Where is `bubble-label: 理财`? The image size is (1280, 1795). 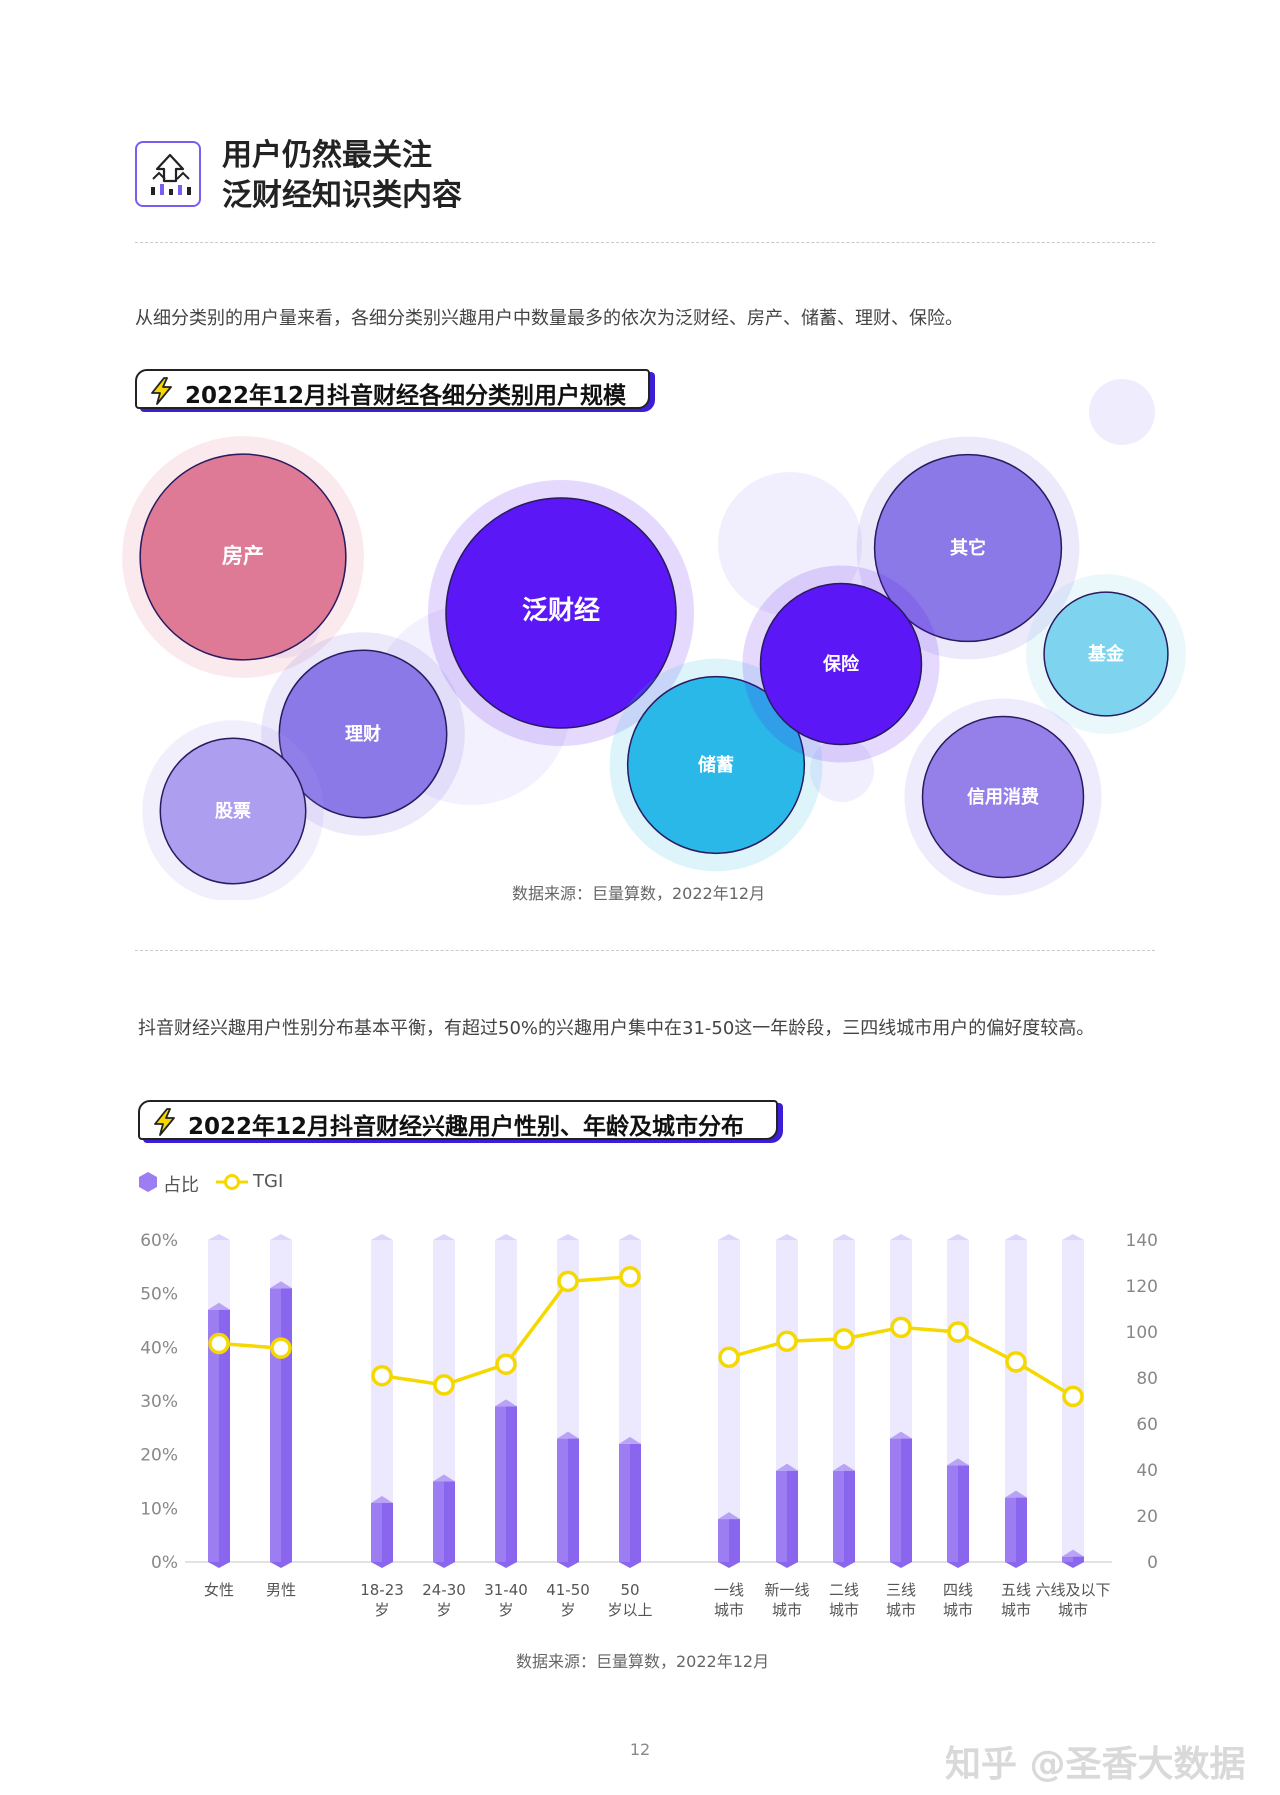
bubble-label: 理财 is located at coordinates (363, 734).